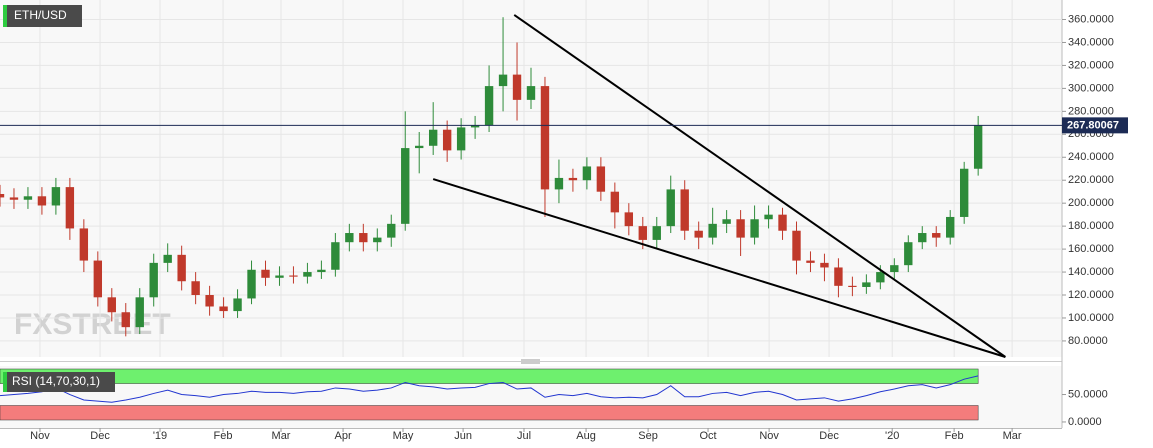 This screenshot has width=1153, height=448. I want to click on oversold-band, so click(489, 413).